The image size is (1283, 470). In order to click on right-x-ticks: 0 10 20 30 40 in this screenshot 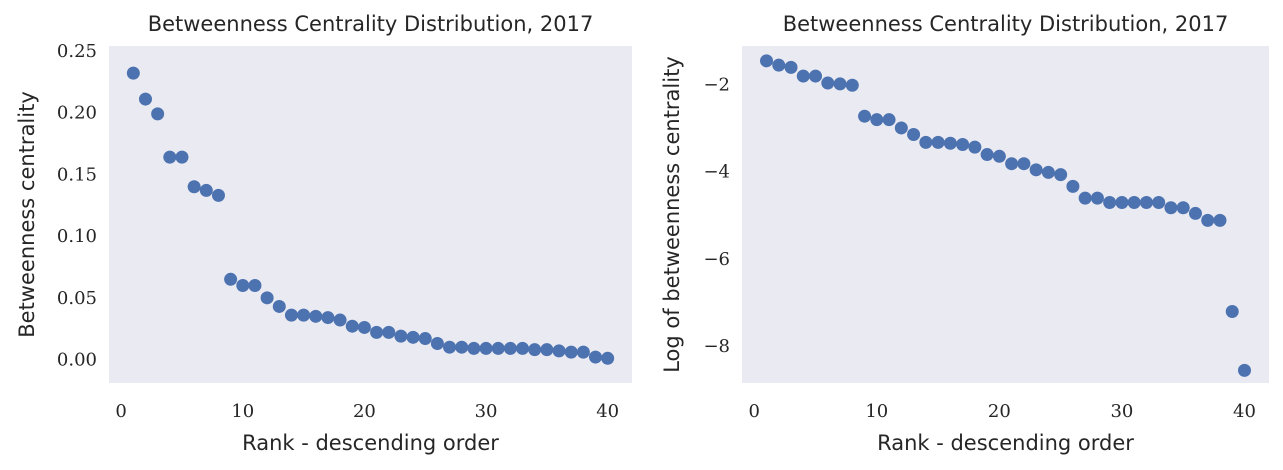, I will do `click(1002, 411)`.